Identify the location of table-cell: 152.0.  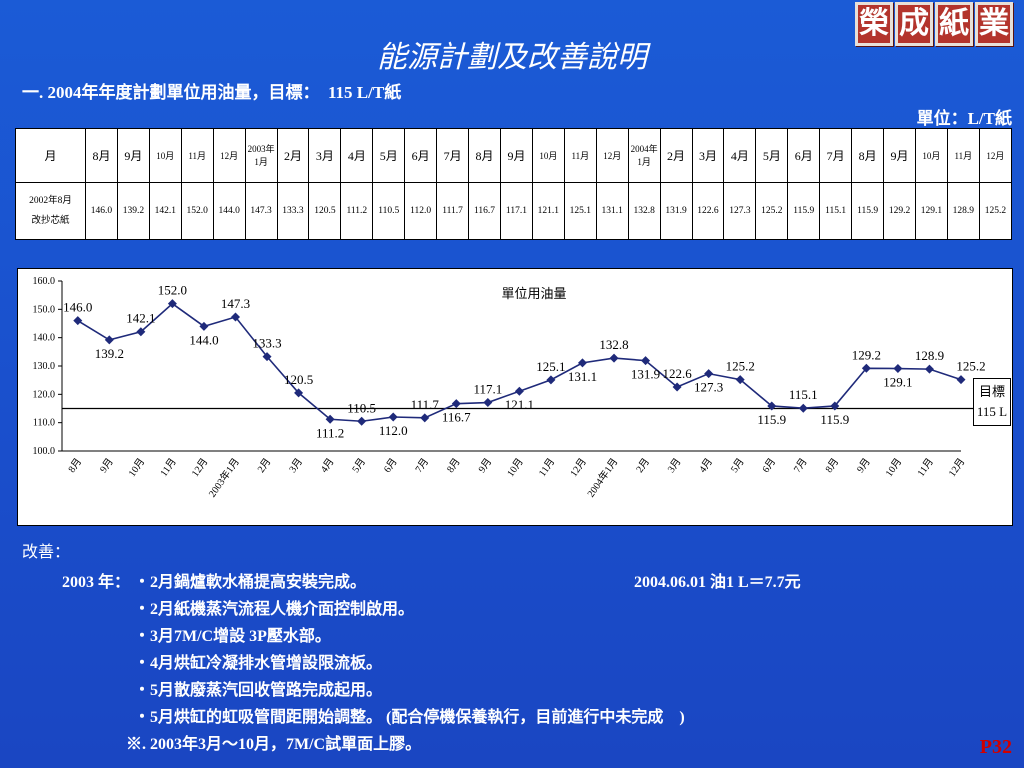
(197, 211).